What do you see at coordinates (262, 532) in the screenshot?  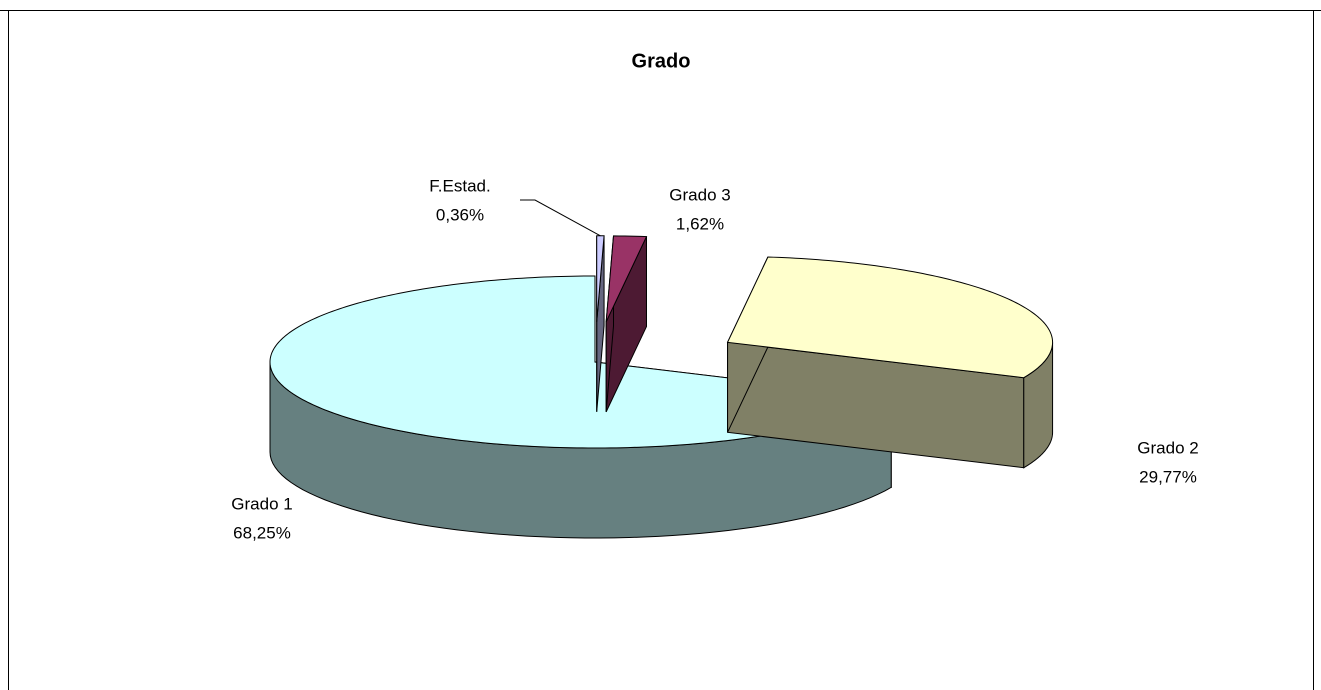 I see `slice-value-label: 68,25%` at bounding box center [262, 532].